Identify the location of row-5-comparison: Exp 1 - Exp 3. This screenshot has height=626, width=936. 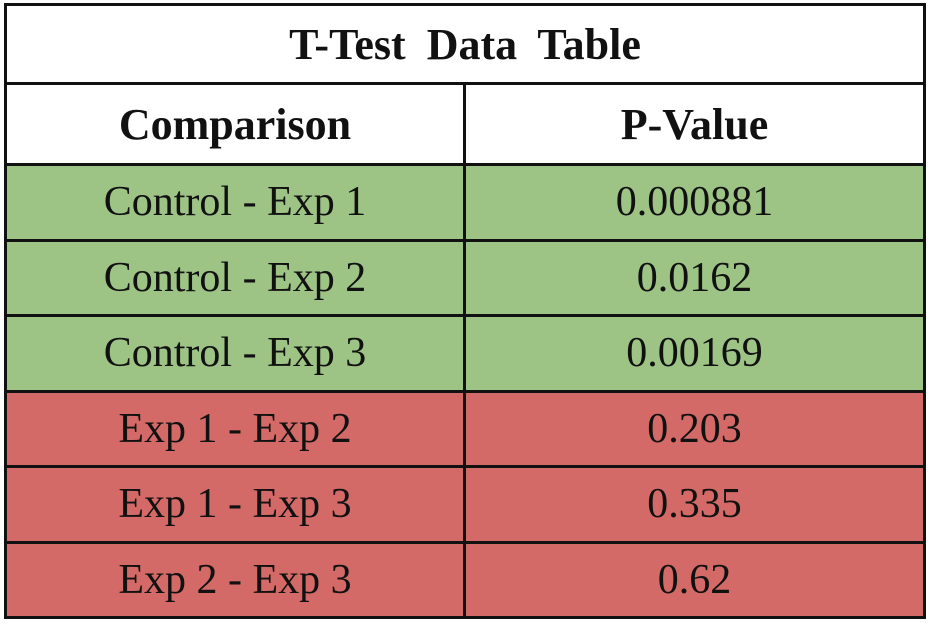
(235, 504).